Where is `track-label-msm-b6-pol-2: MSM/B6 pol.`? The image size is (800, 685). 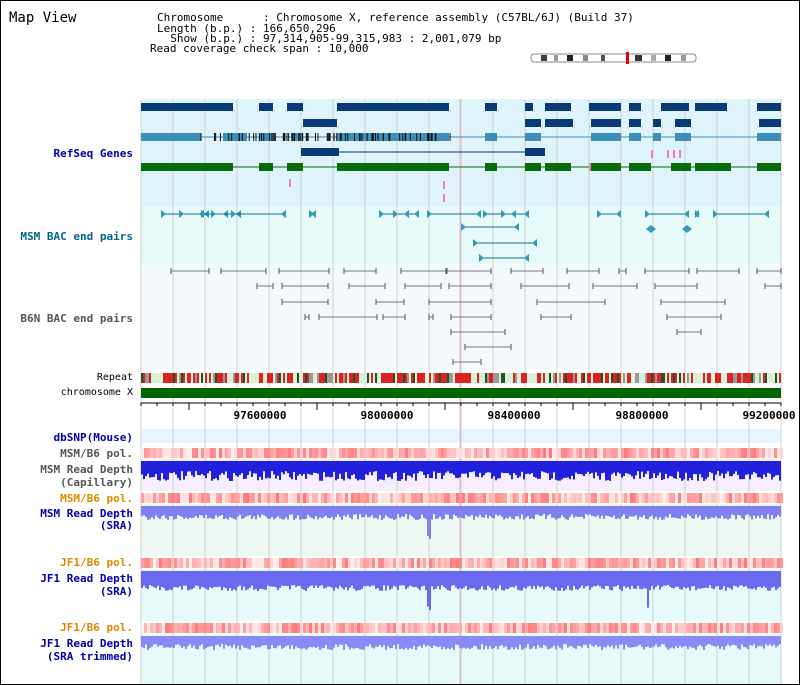
track-label-msm-b6-pol-2: MSM/B6 pol. is located at coordinates (96, 498).